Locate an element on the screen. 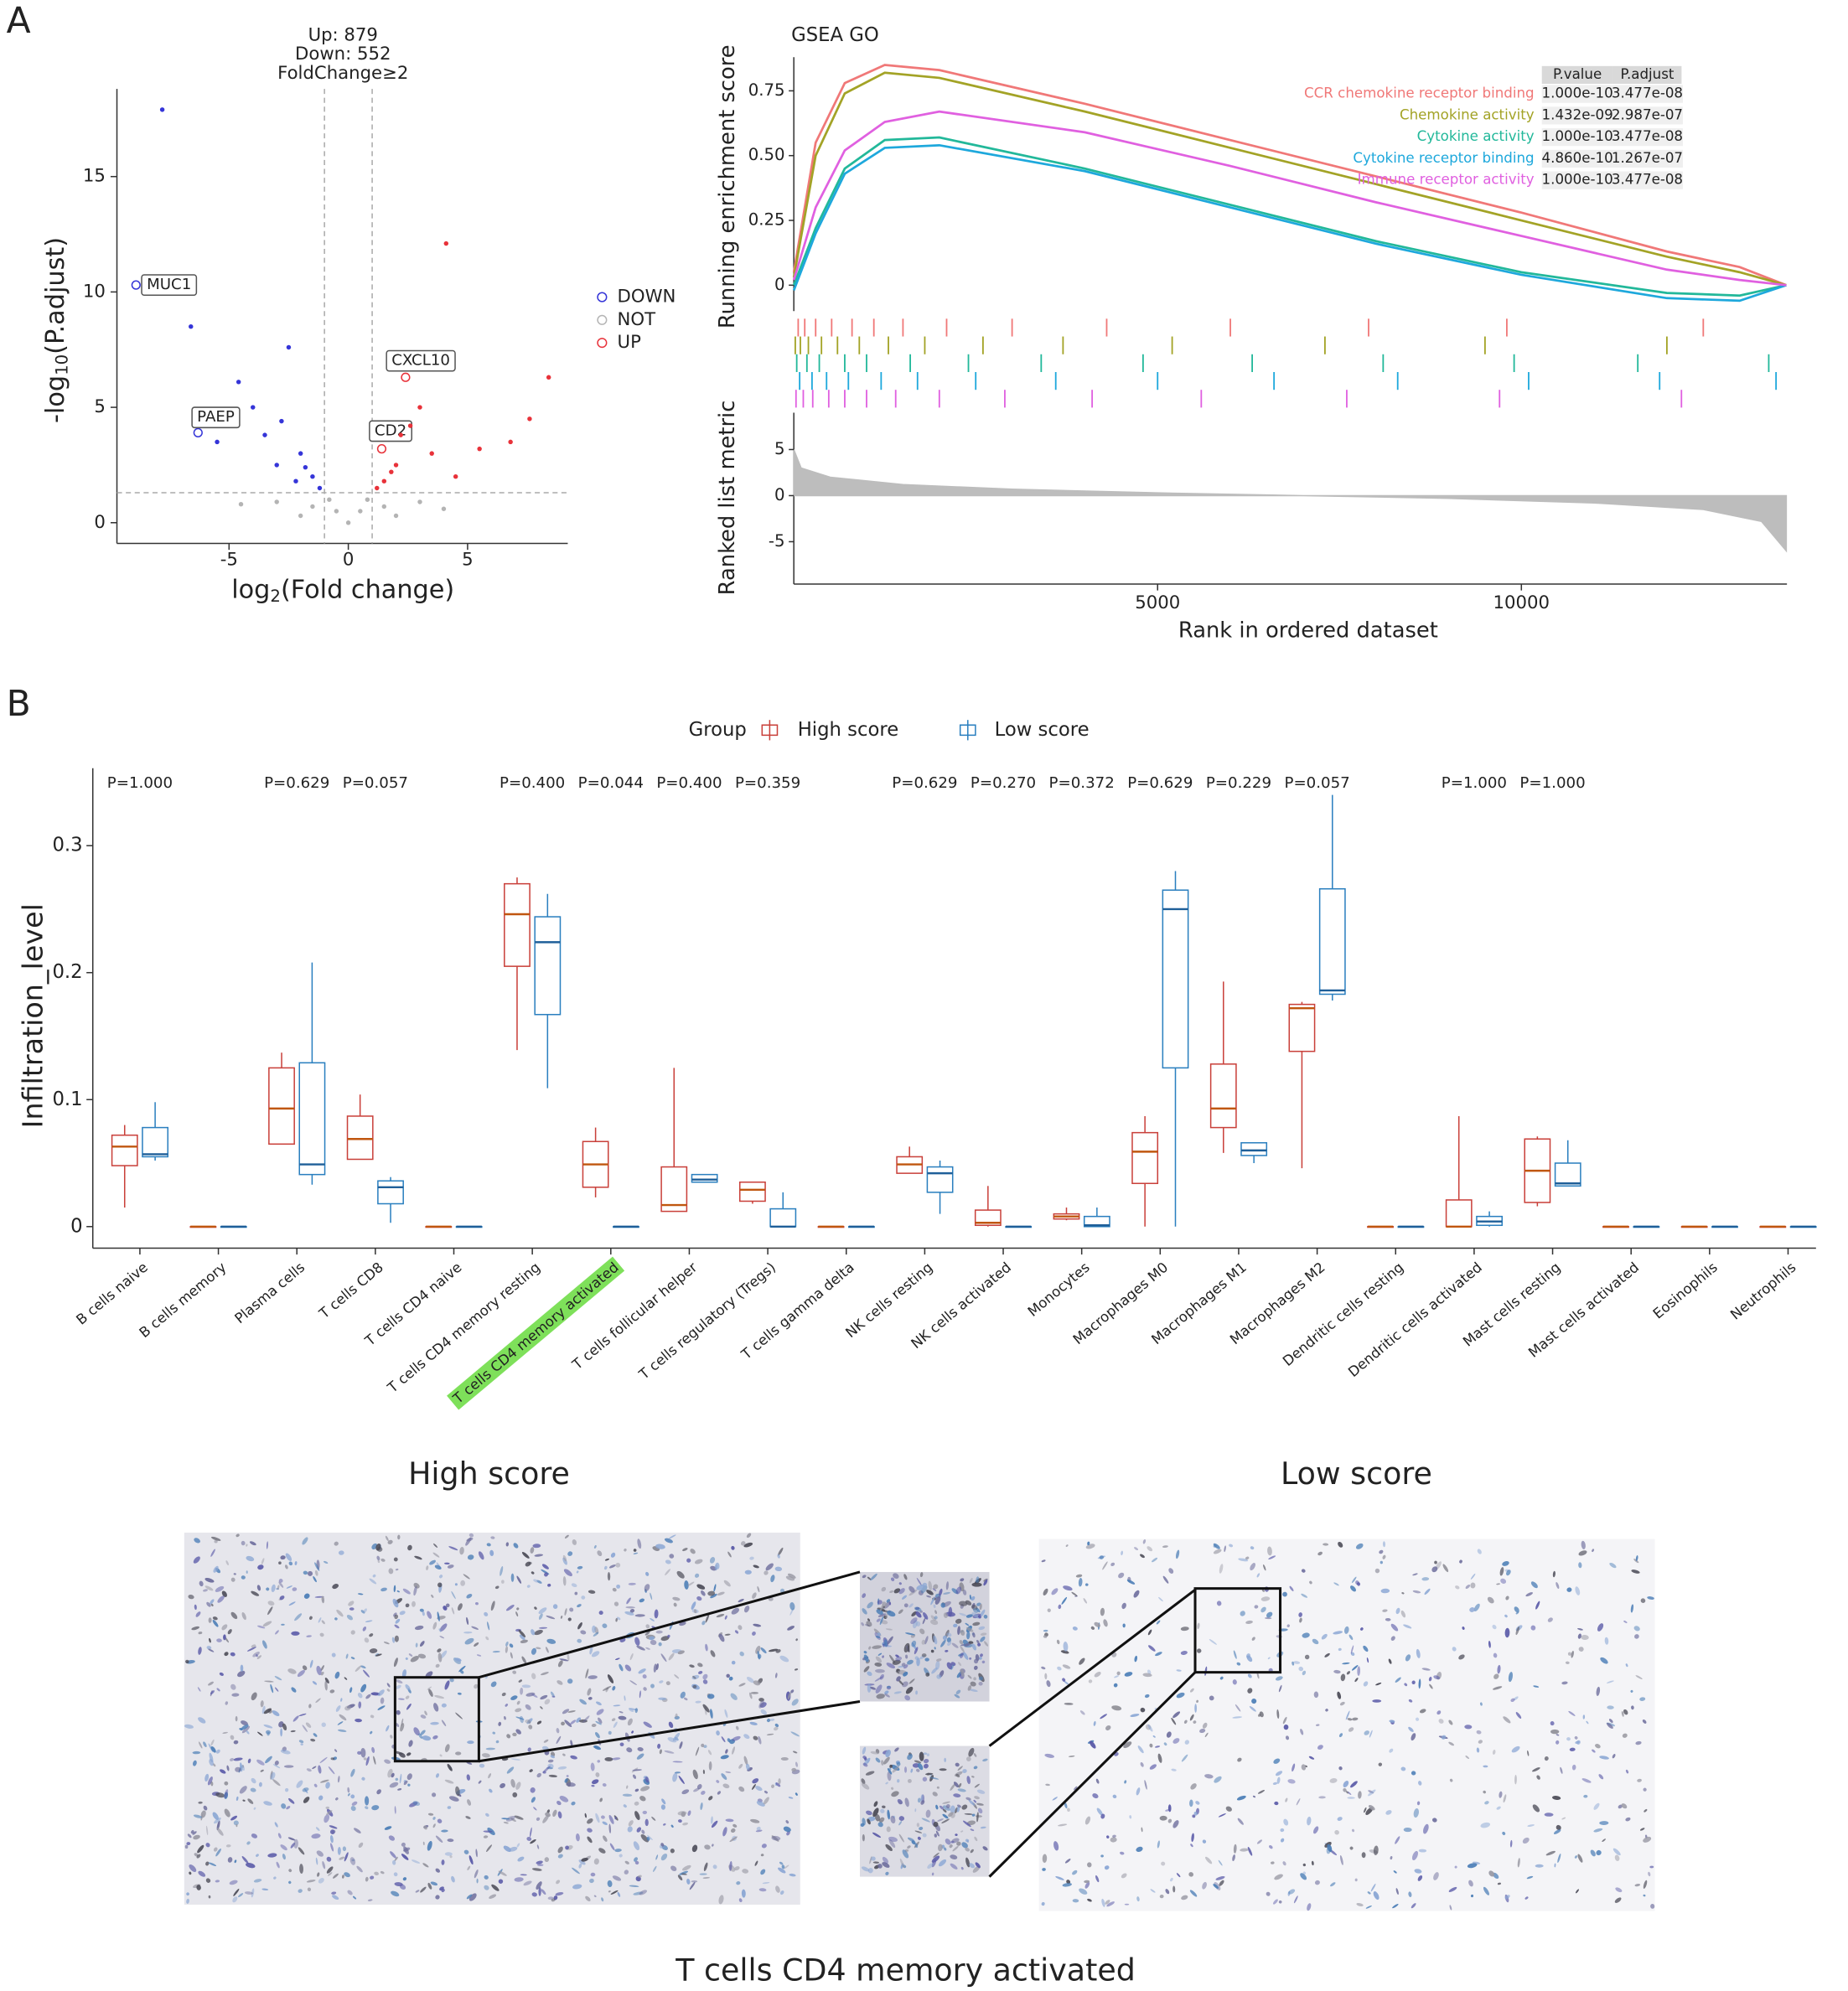  x-tick-label: T cells CD4 memory activated is located at coordinates (535, 1333).